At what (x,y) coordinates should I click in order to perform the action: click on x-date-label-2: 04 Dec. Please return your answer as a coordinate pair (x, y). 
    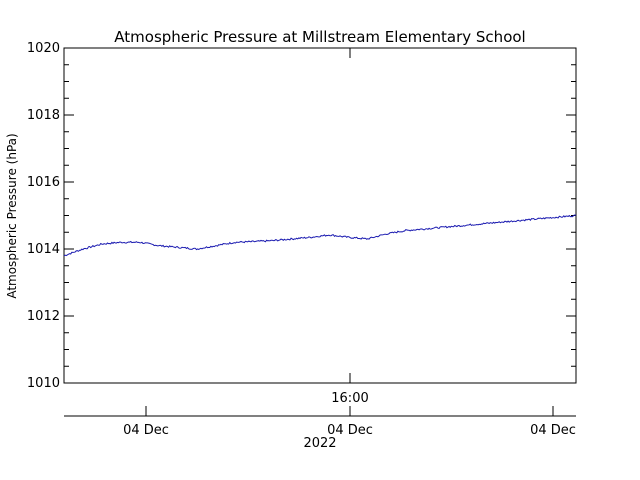
    Looking at the image, I should click on (350, 430).